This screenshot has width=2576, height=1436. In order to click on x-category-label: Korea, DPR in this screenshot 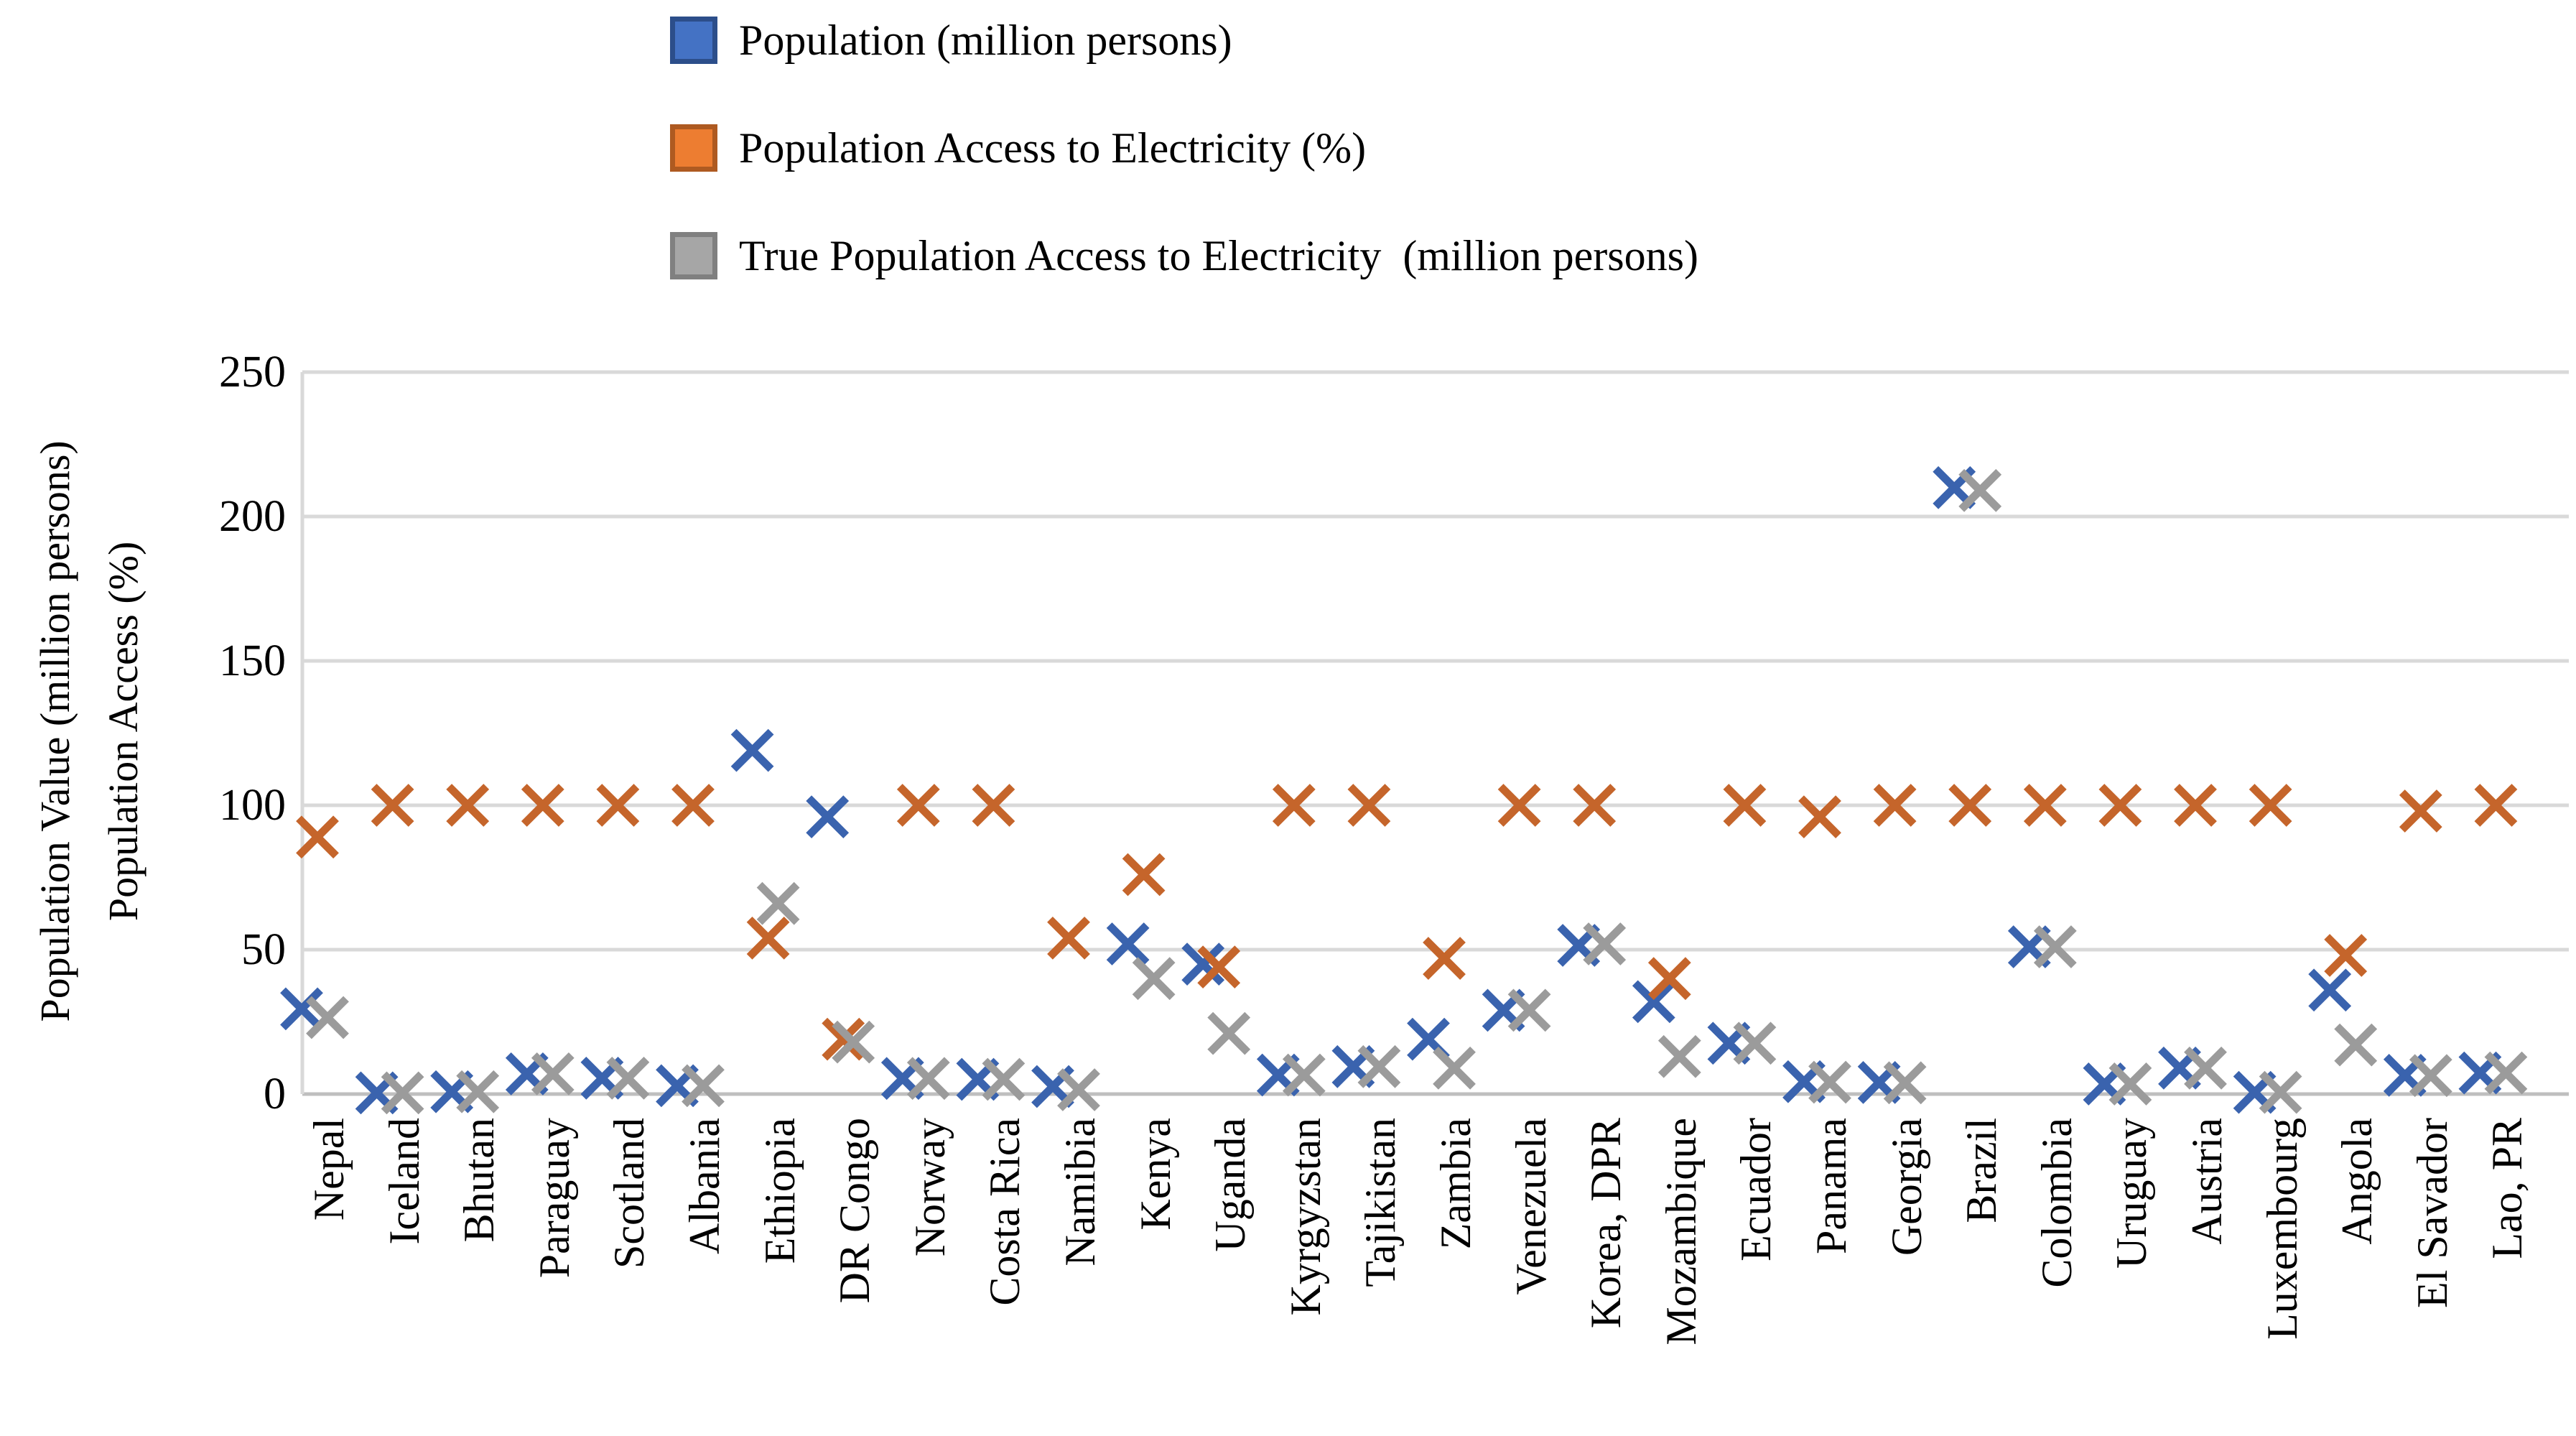, I will do `click(1606, 1223)`.